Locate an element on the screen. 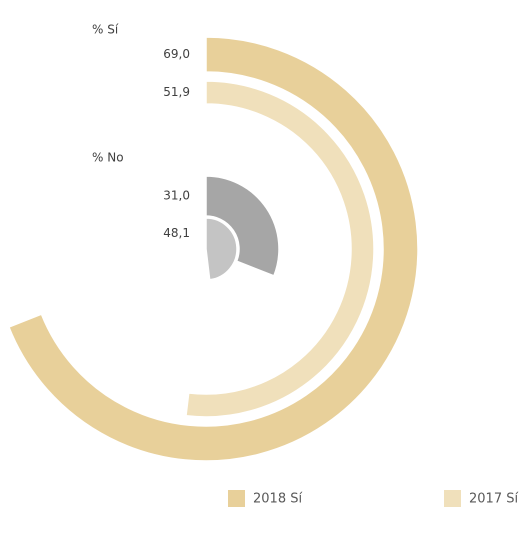 This screenshot has height=538, width=532. group-label: % No is located at coordinates (108, 158).